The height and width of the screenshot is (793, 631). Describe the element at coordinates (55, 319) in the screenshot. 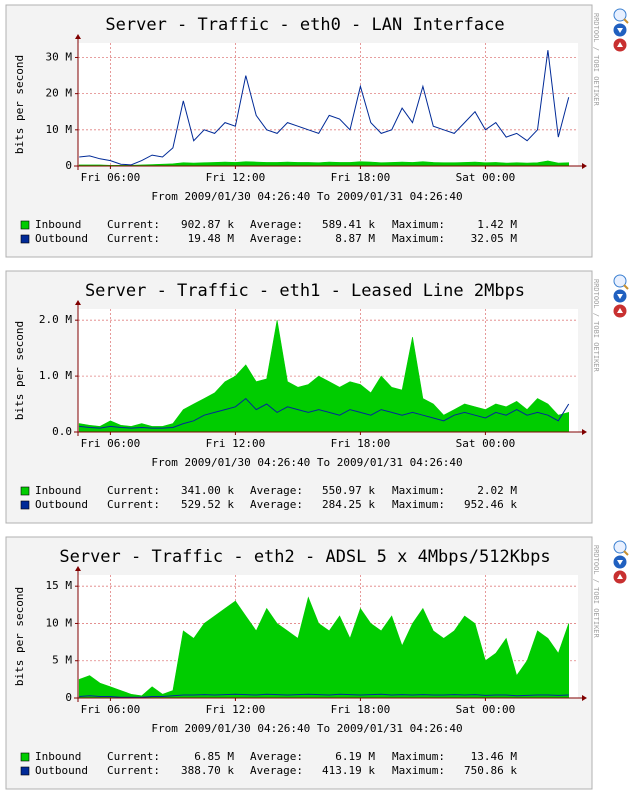

I see `y-tick-label: 2.0 M` at that location.